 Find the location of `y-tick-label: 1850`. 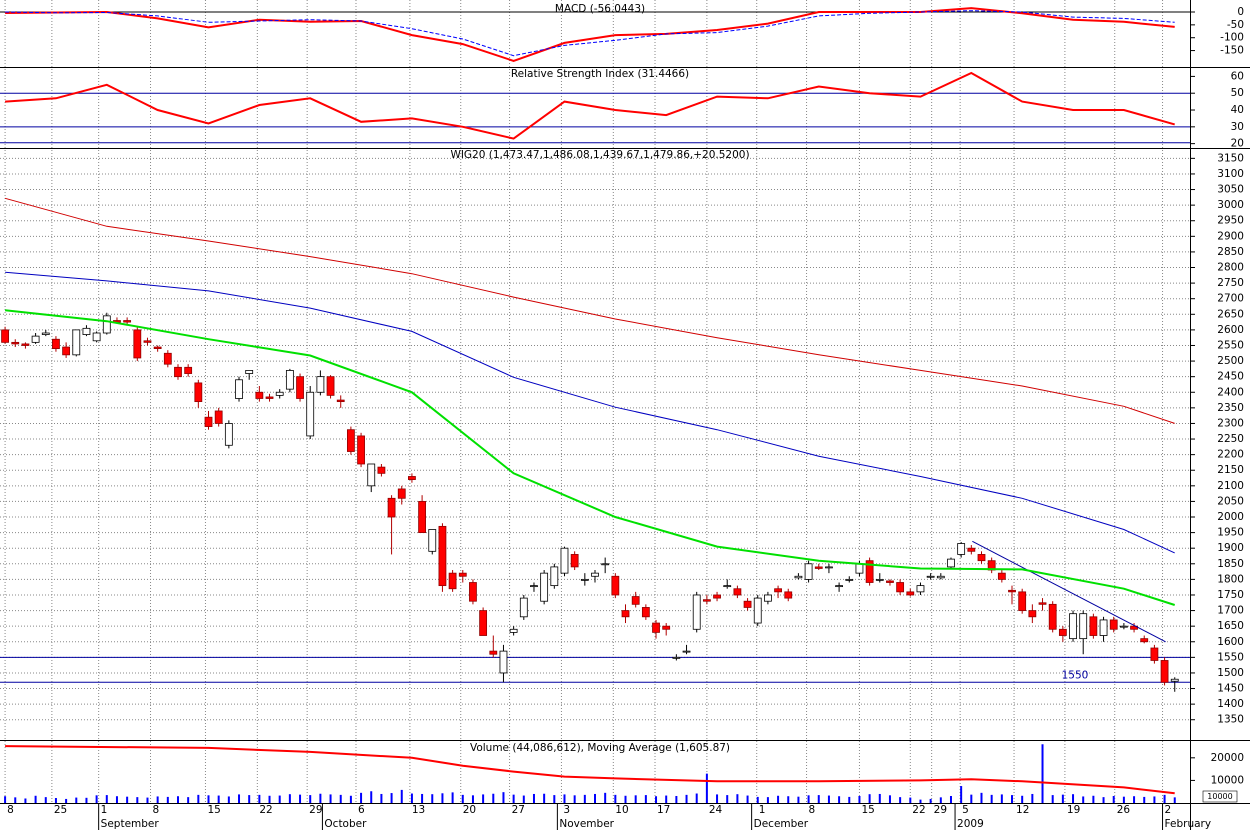

y-tick-label: 1850 is located at coordinates (1230, 564).